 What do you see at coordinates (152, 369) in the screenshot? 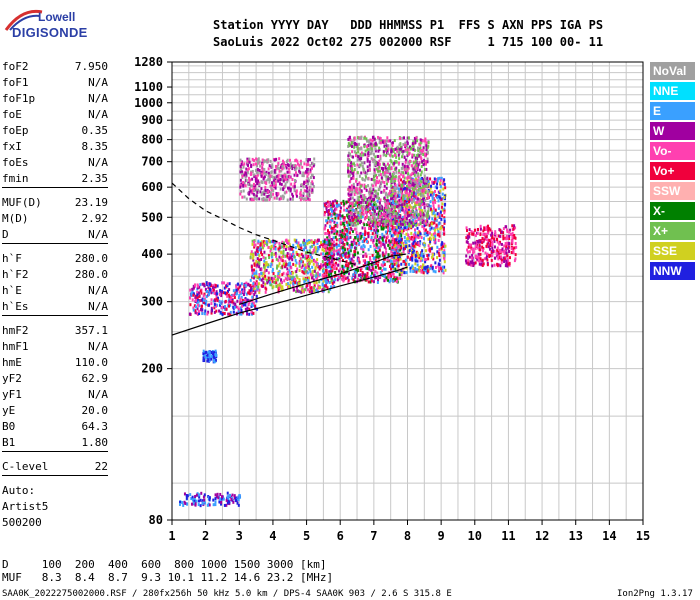
I see `y-tick-label: 200` at bounding box center [152, 369].